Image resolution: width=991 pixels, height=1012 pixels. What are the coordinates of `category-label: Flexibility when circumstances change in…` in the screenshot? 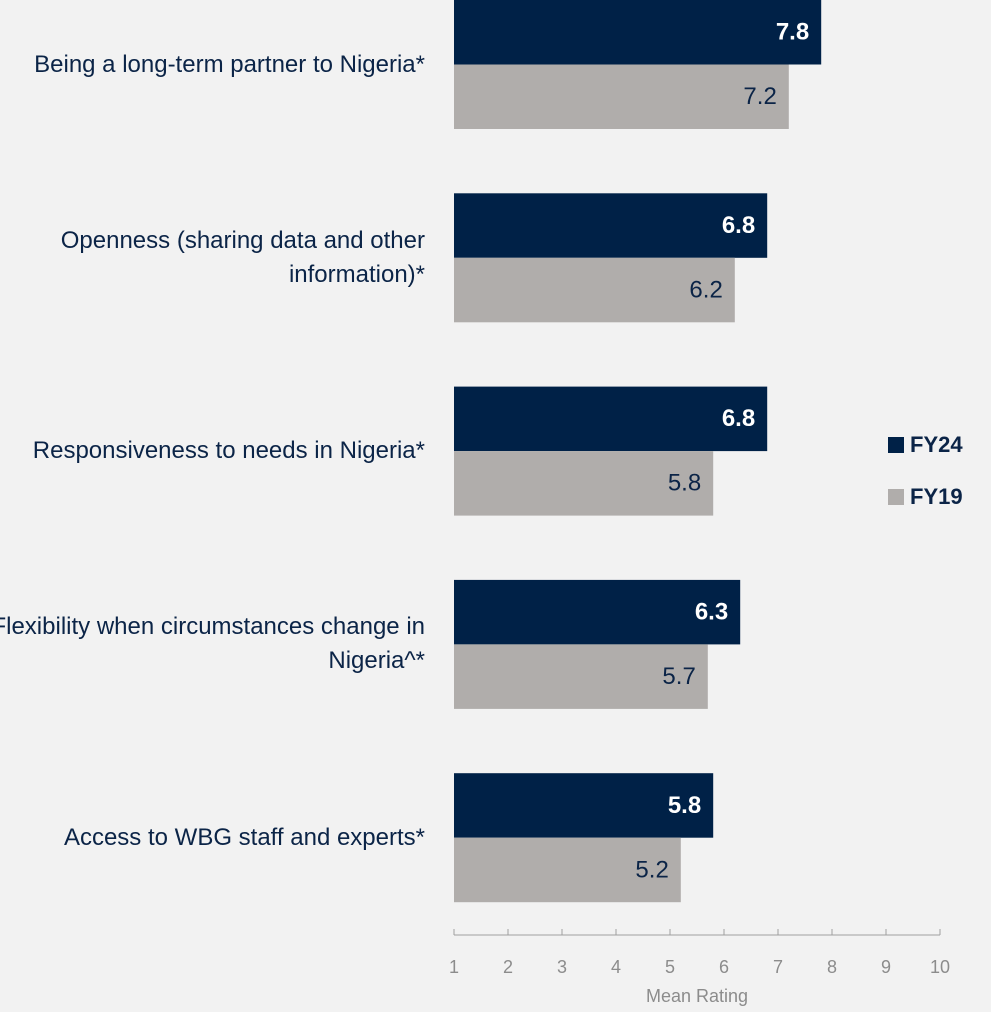 It's located at (212, 644).